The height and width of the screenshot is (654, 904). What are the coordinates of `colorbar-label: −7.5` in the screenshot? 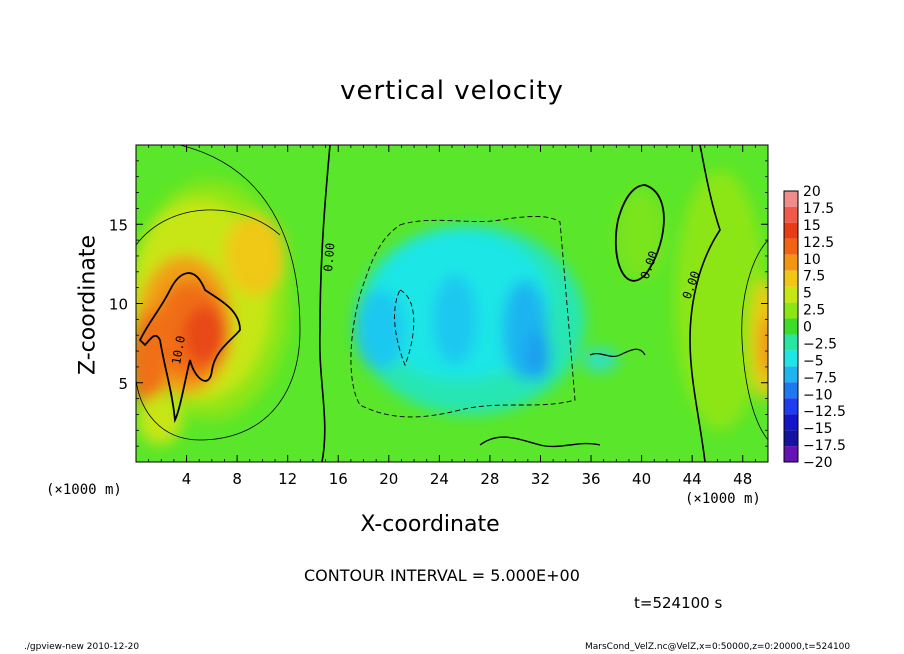 It's located at (820, 378).